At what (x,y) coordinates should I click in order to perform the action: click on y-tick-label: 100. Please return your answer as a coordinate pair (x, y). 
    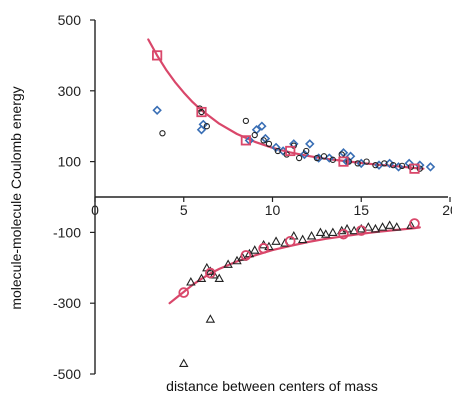
    Looking at the image, I should click on (70, 162).